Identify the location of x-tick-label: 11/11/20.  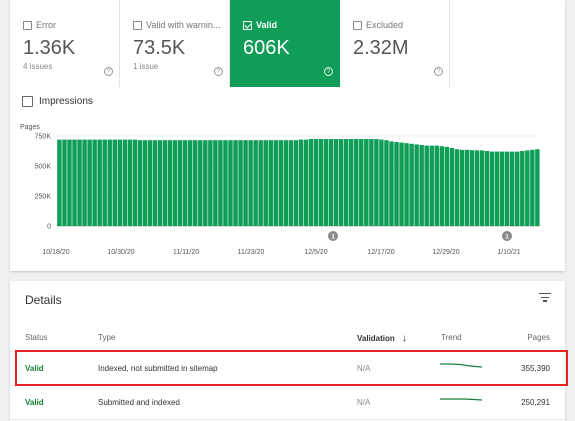
(186, 252).